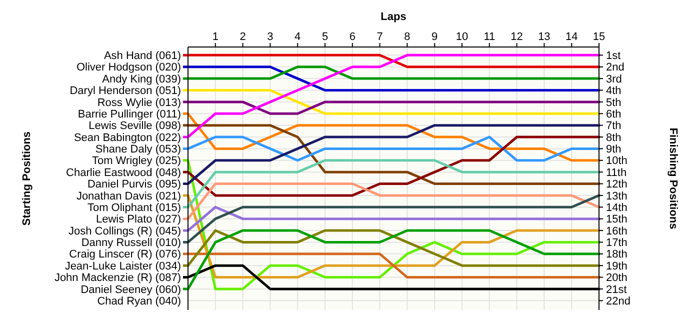 The image size is (700, 330). What do you see at coordinates (134, 126) in the screenshot?
I see `legend-label: Lewis Seville (098)` at bounding box center [134, 126].